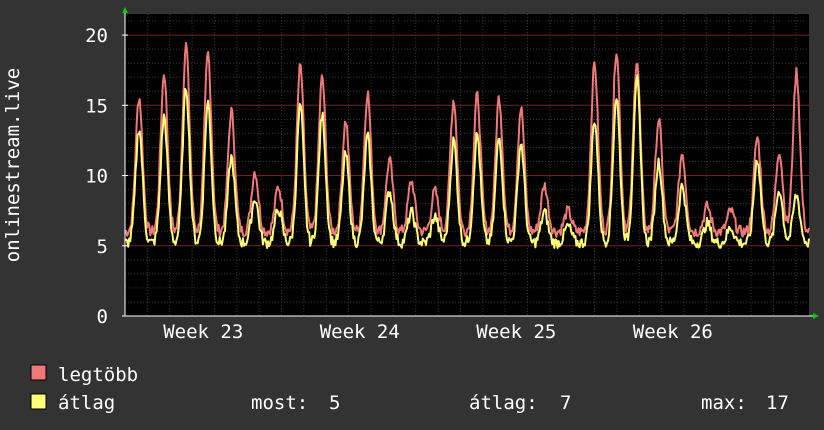 The width and height of the screenshot is (824, 430). What do you see at coordinates (13, 165) in the screenshot?
I see `y-axis-label: onlinestream.live` at bounding box center [13, 165].